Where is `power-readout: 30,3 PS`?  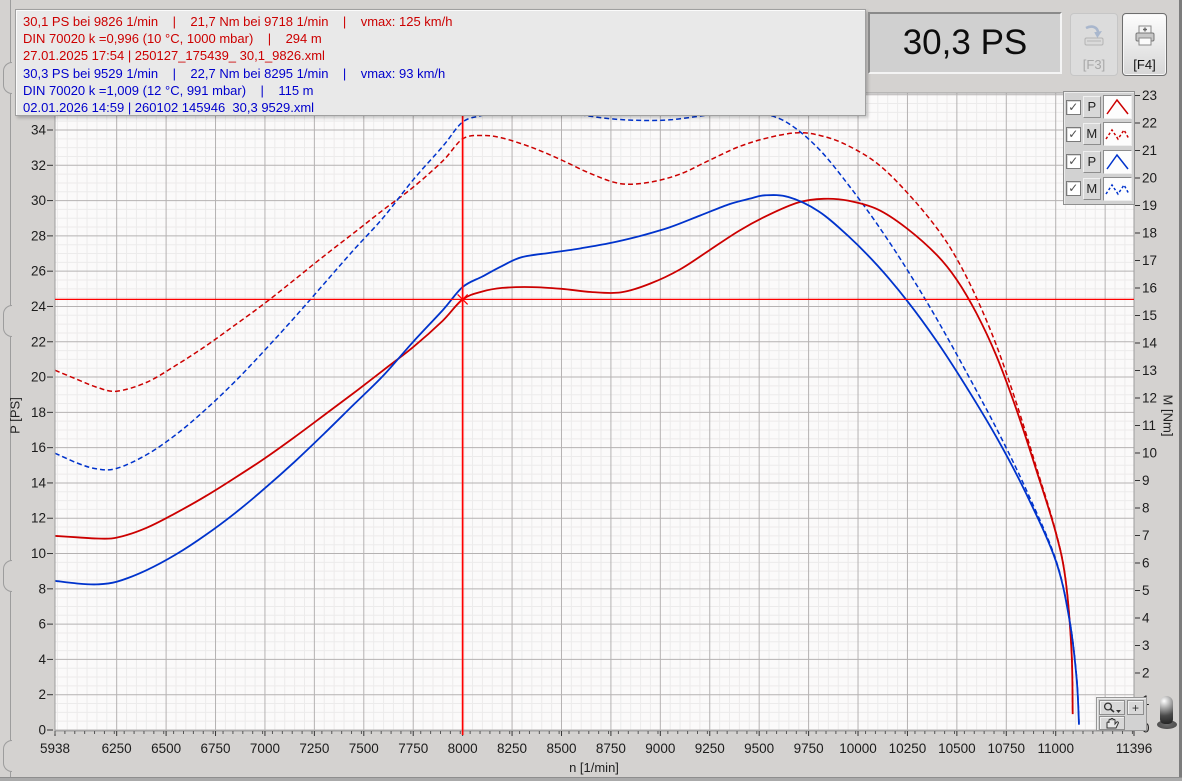 power-readout: 30,3 PS is located at coordinates (965, 43).